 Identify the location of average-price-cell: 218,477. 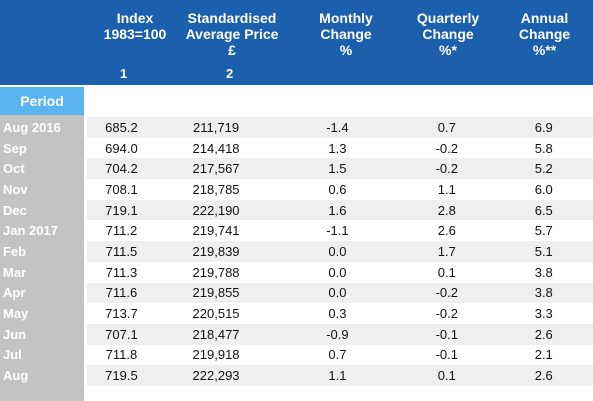
(216, 334).